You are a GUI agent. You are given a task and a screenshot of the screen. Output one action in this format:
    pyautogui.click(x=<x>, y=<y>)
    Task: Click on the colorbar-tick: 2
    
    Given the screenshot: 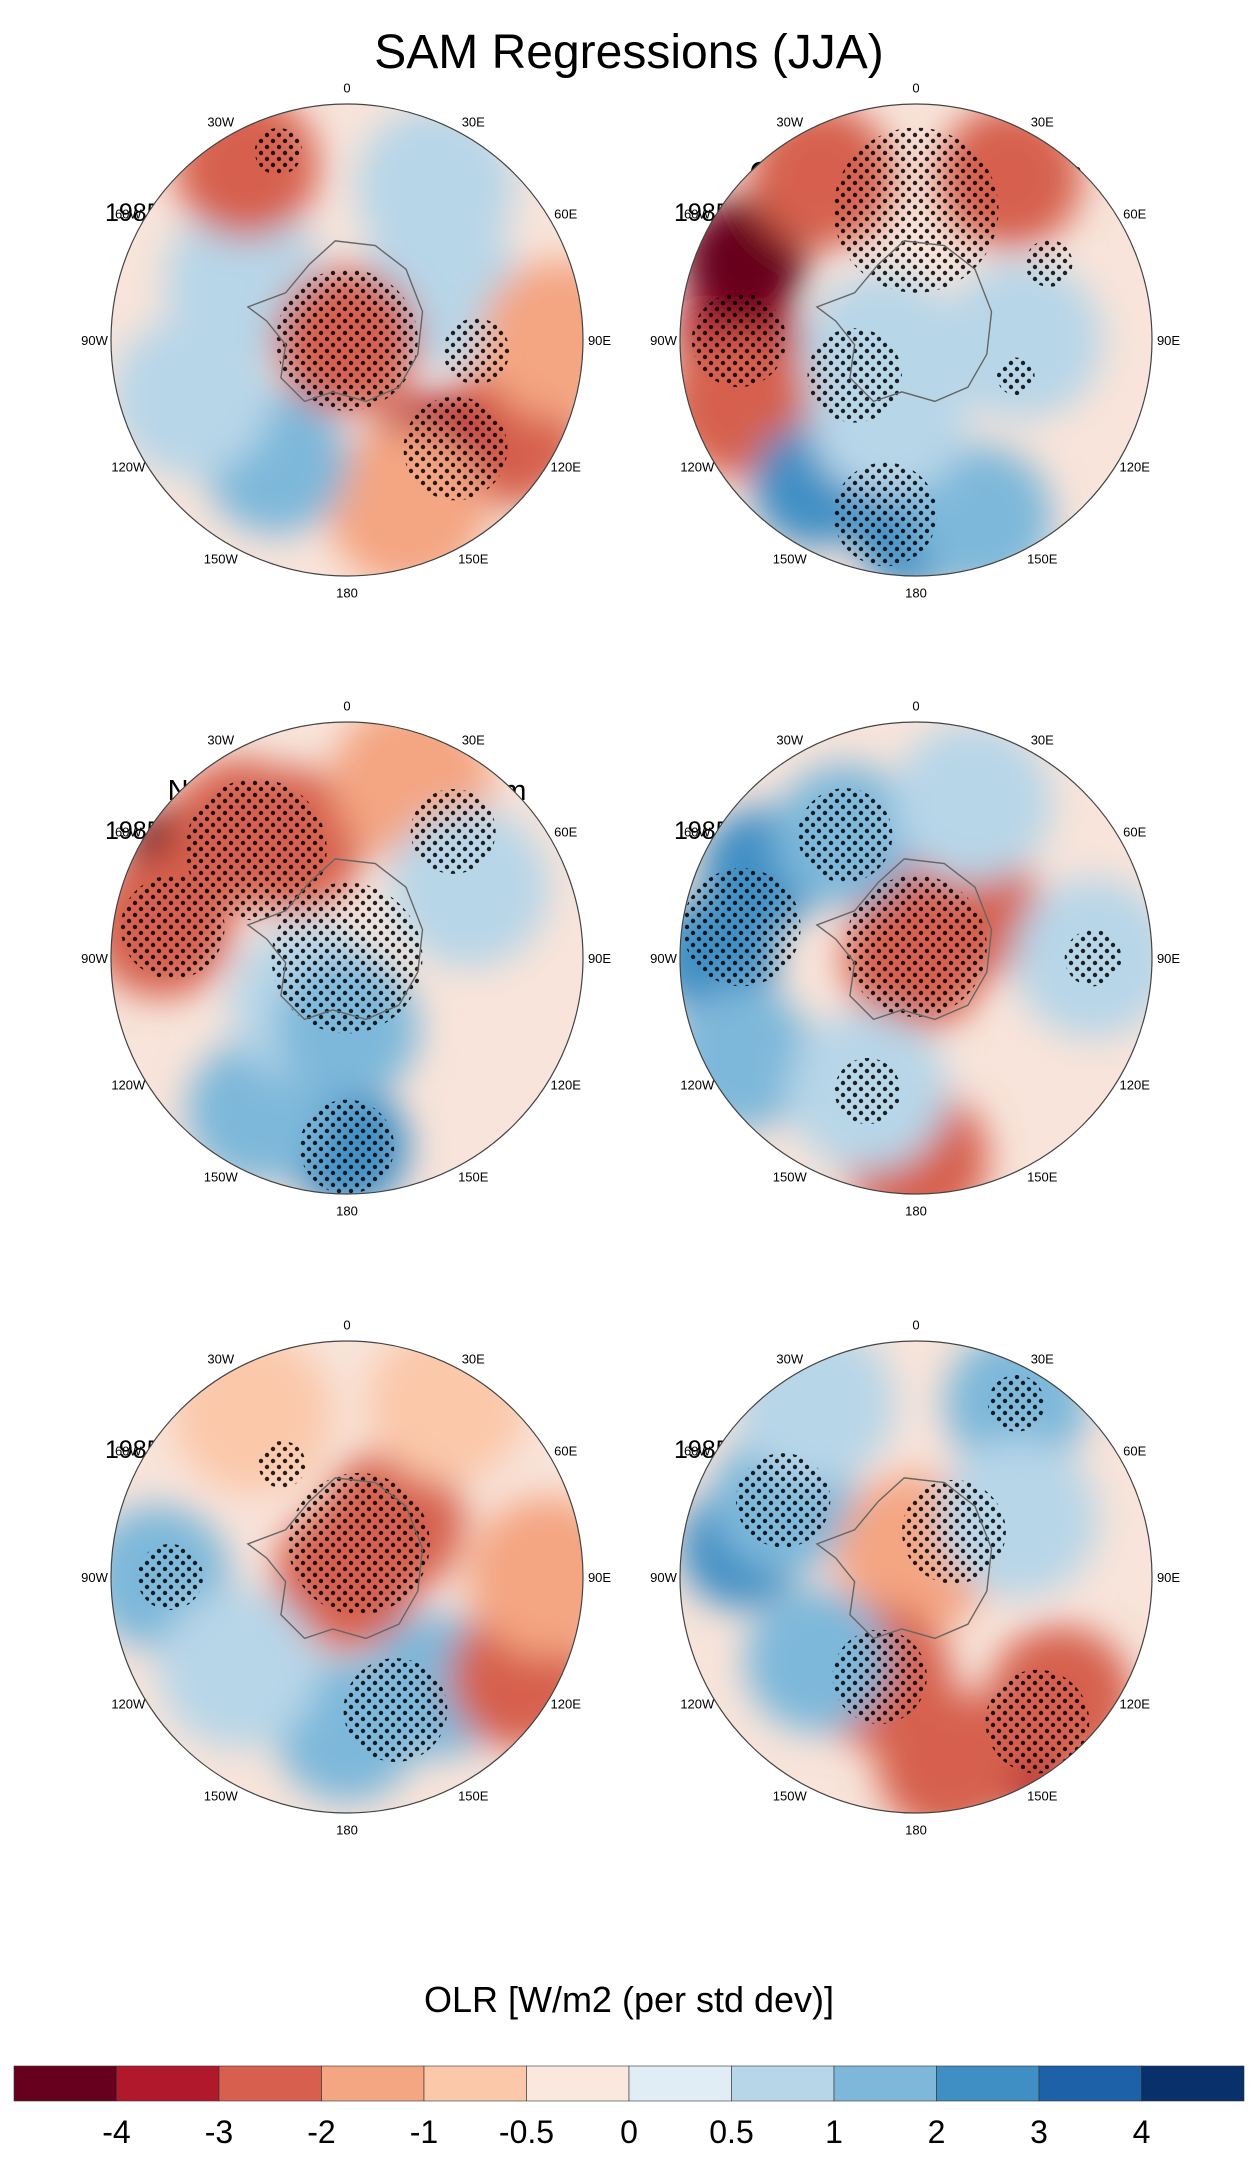 What is the action you would take?
    pyautogui.click(x=937, y=2132)
    